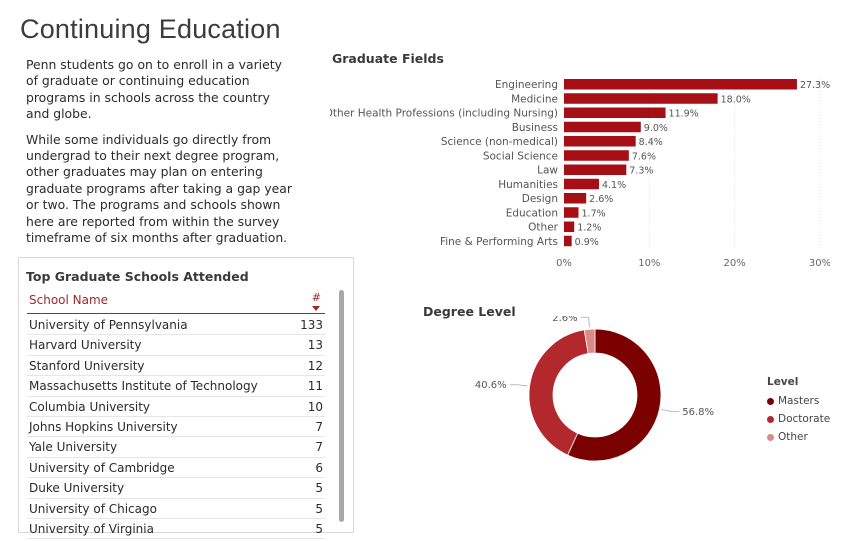 The width and height of the screenshot is (859, 541). I want to click on slice-label: 40.6%, so click(491, 385).